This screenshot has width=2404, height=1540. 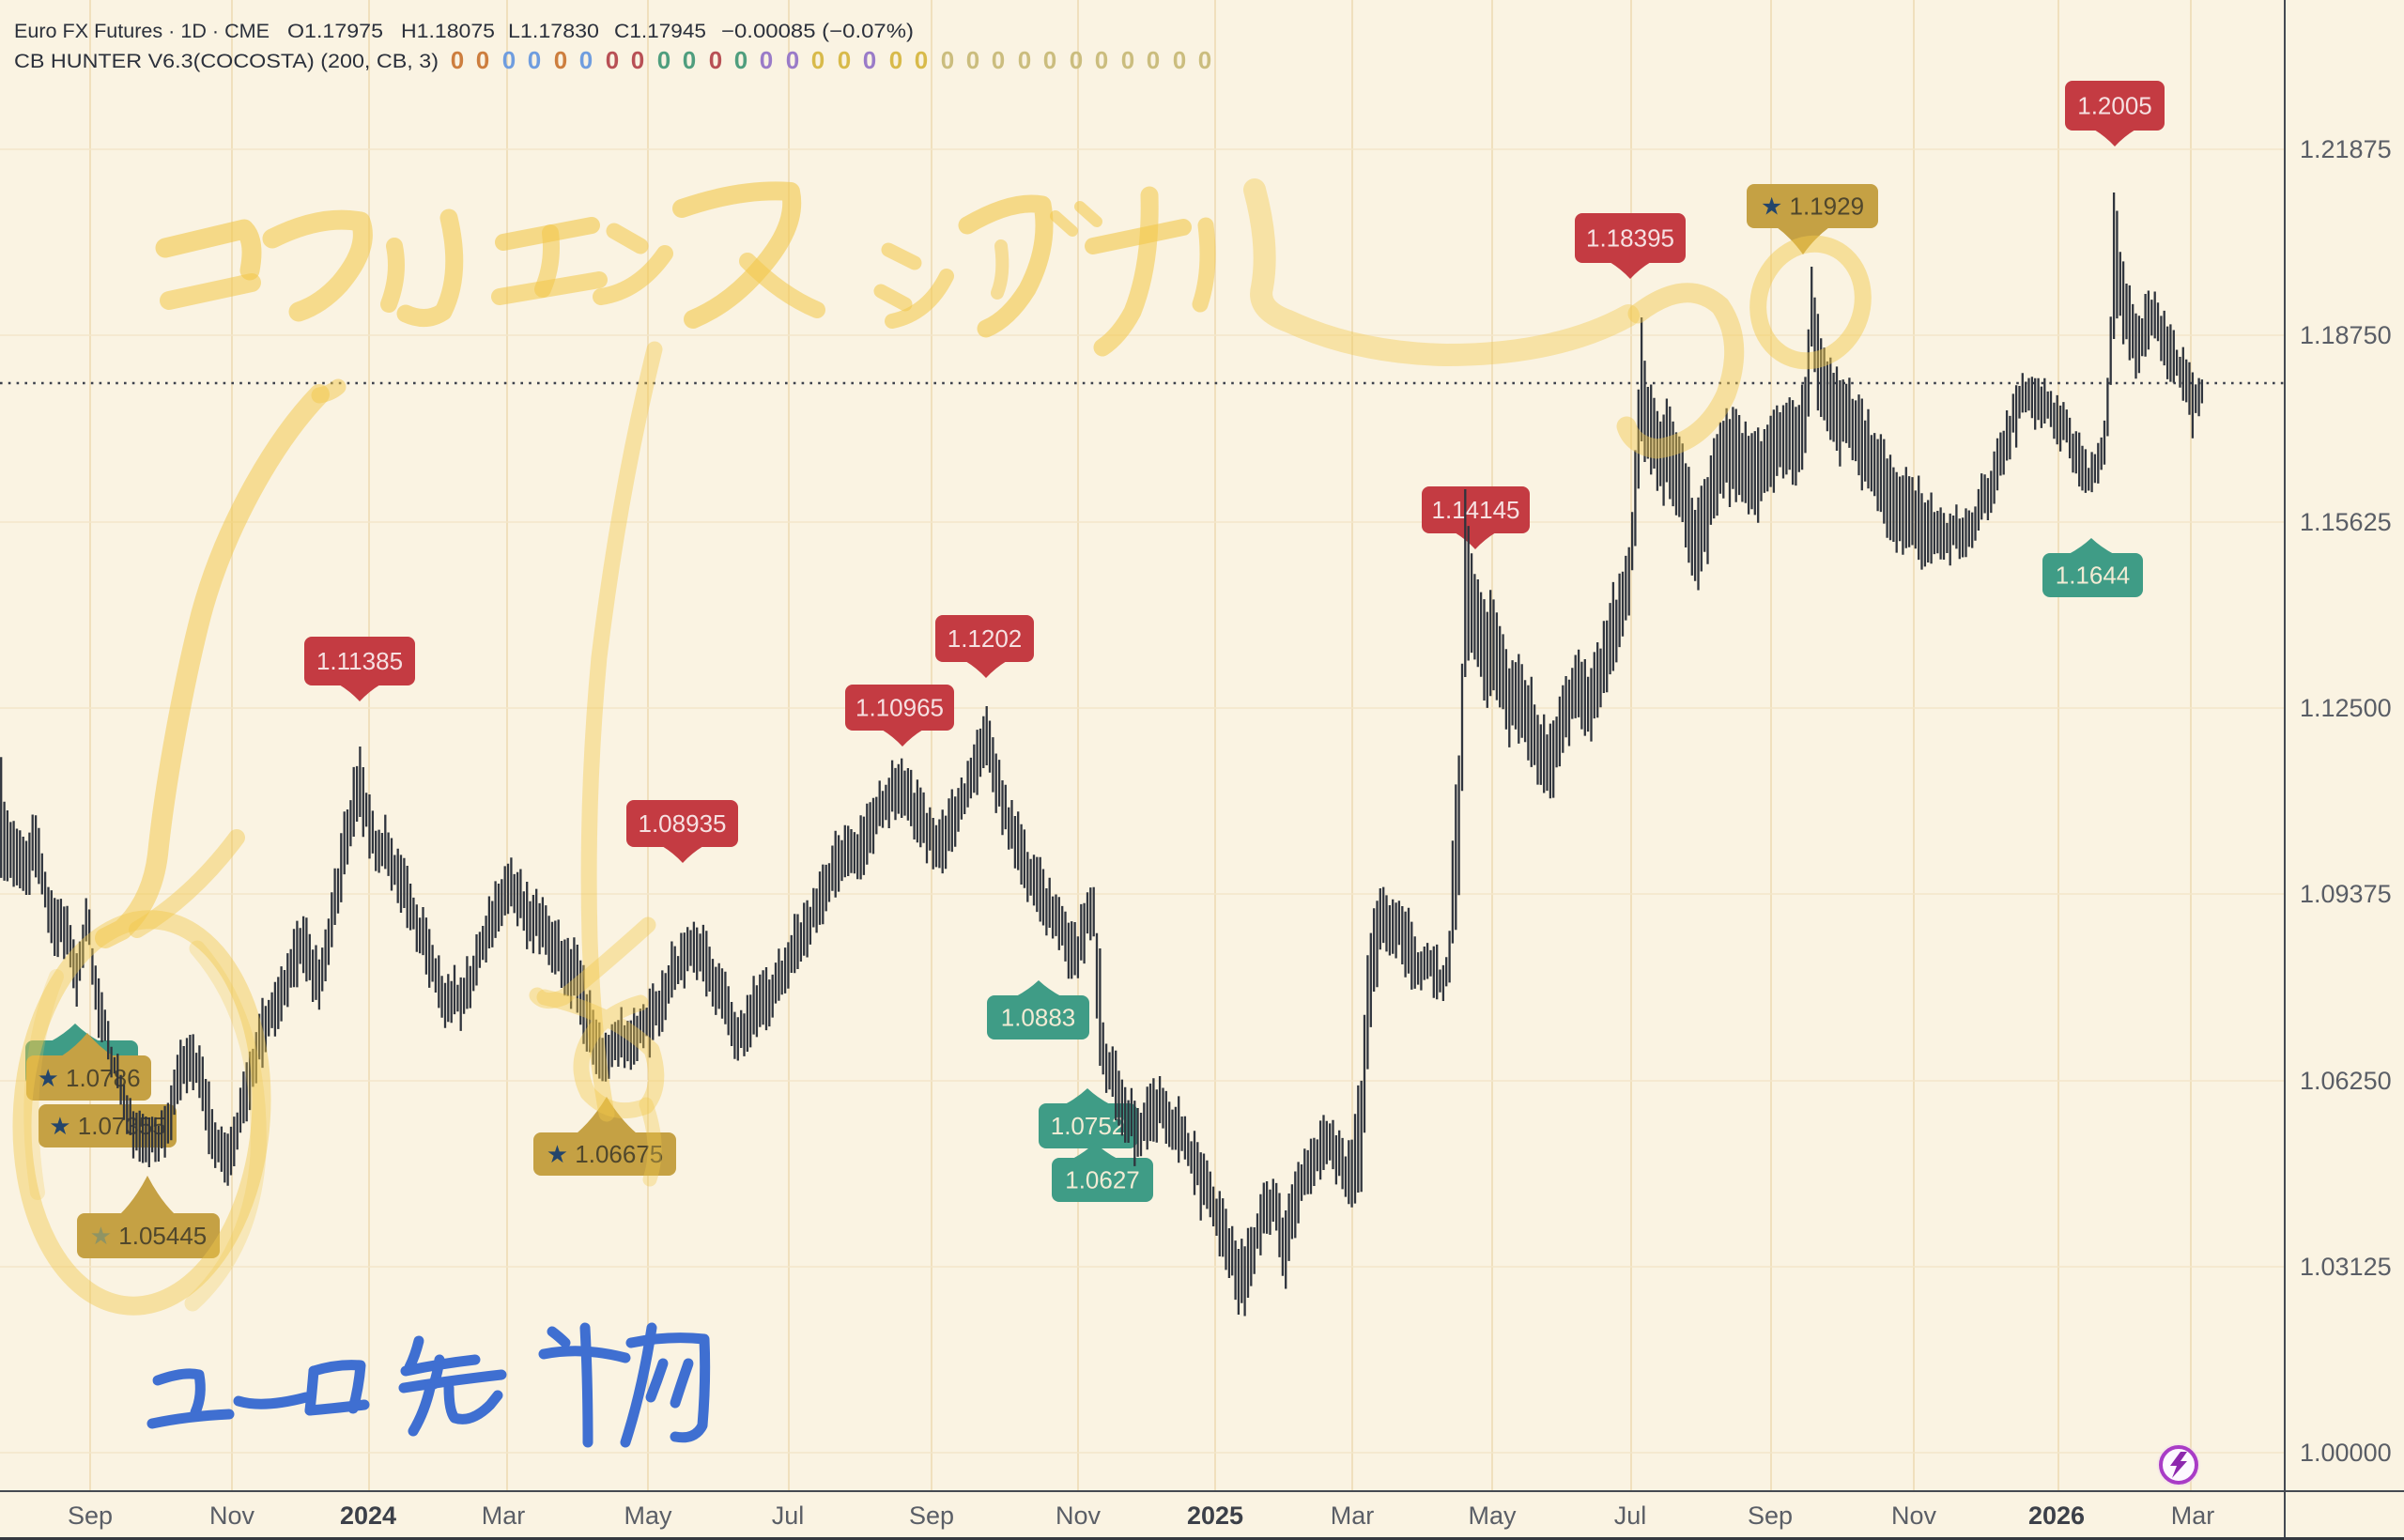 I want to click on svg-text: 2026, so click(x=2056, y=1516).